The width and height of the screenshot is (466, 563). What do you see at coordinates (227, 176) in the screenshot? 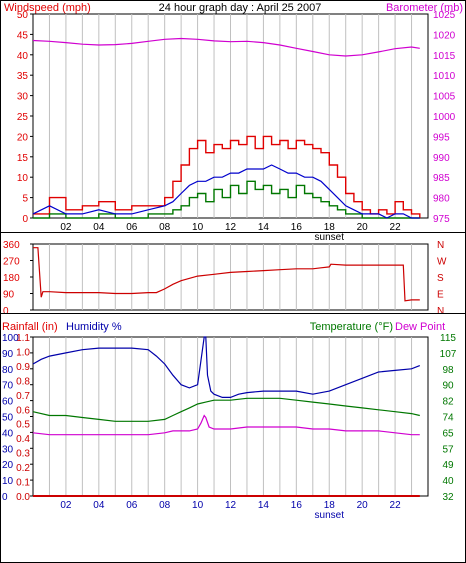
I see `gust-series` at bounding box center [227, 176].